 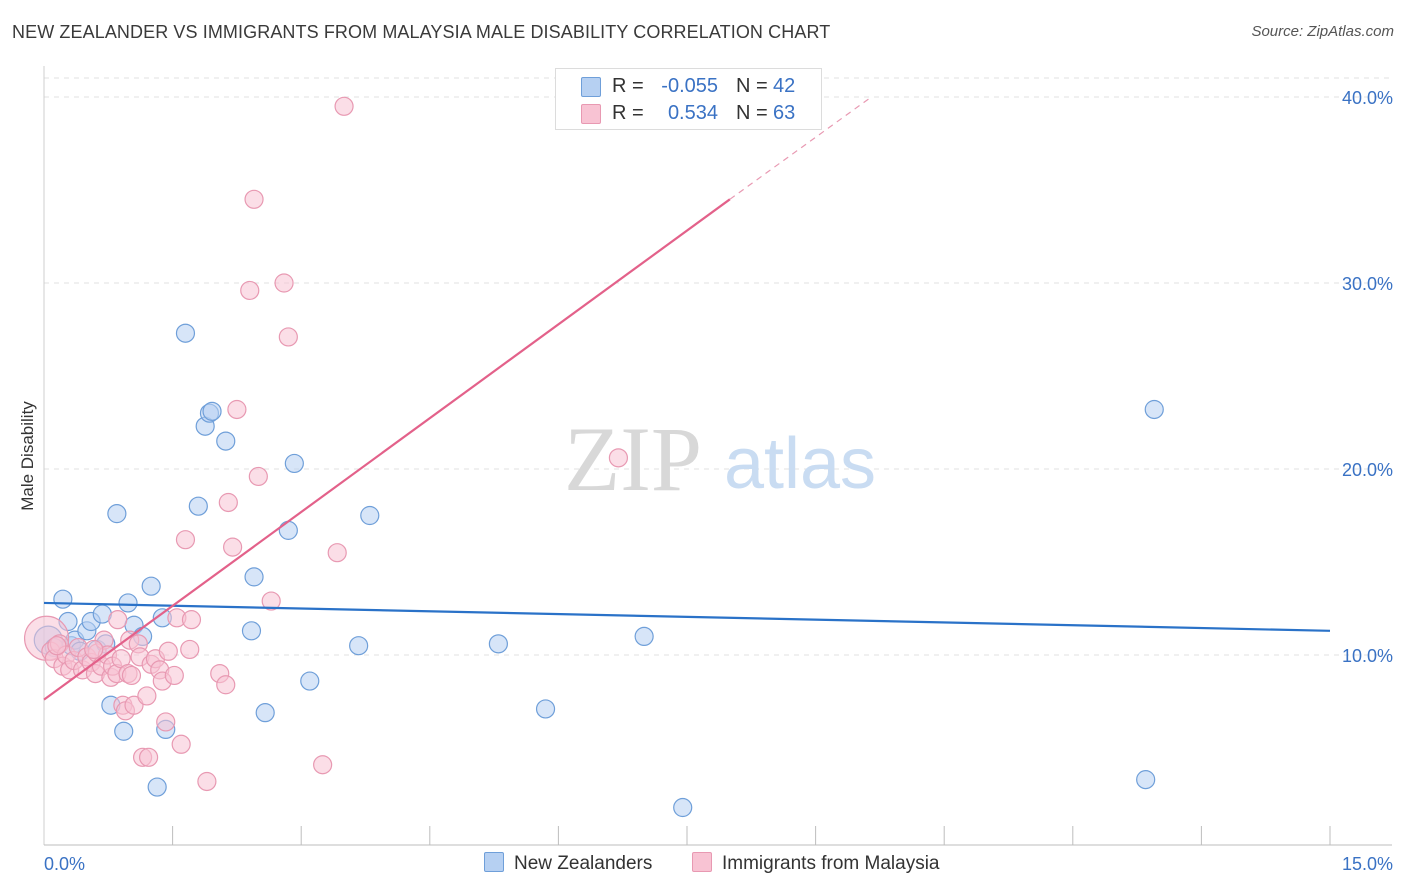 What do you see at coordinates (1367, 656) in the screenshot?
I see `y-tick-label: 10.0%` at bounding box center [1367, 656].